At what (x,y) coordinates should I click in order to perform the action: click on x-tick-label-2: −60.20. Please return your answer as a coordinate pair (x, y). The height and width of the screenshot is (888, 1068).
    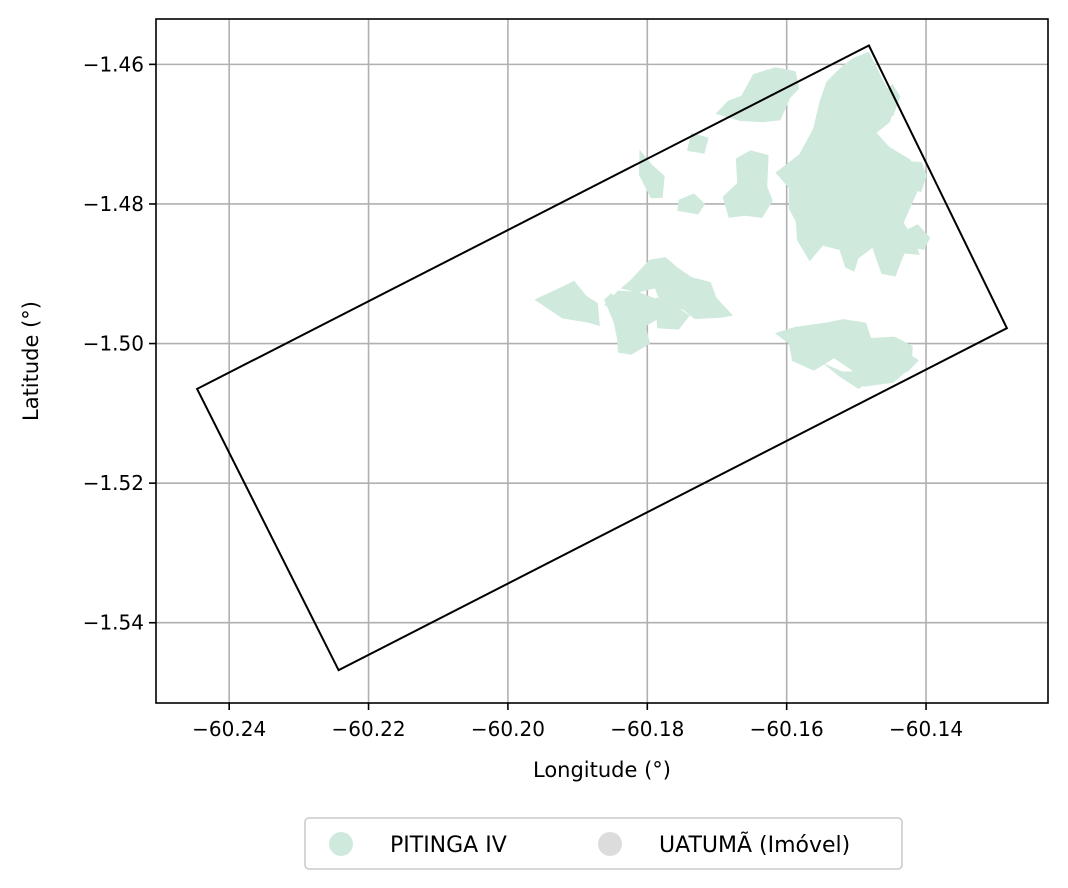
    Looking at the image, I should click on (508, 729).